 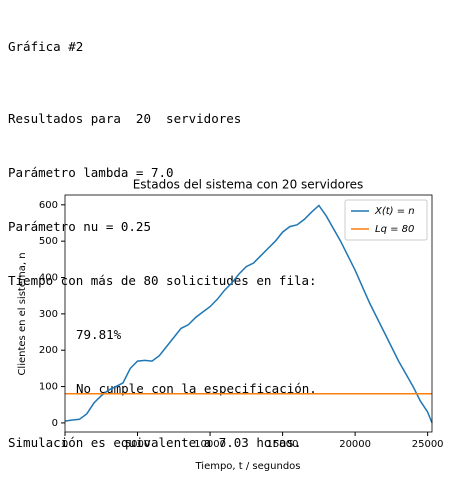 What do you see at coordinates (394, 229) in the screenshot?
I see `legend-label: Lq = 80` at bounding box center [394, 229].